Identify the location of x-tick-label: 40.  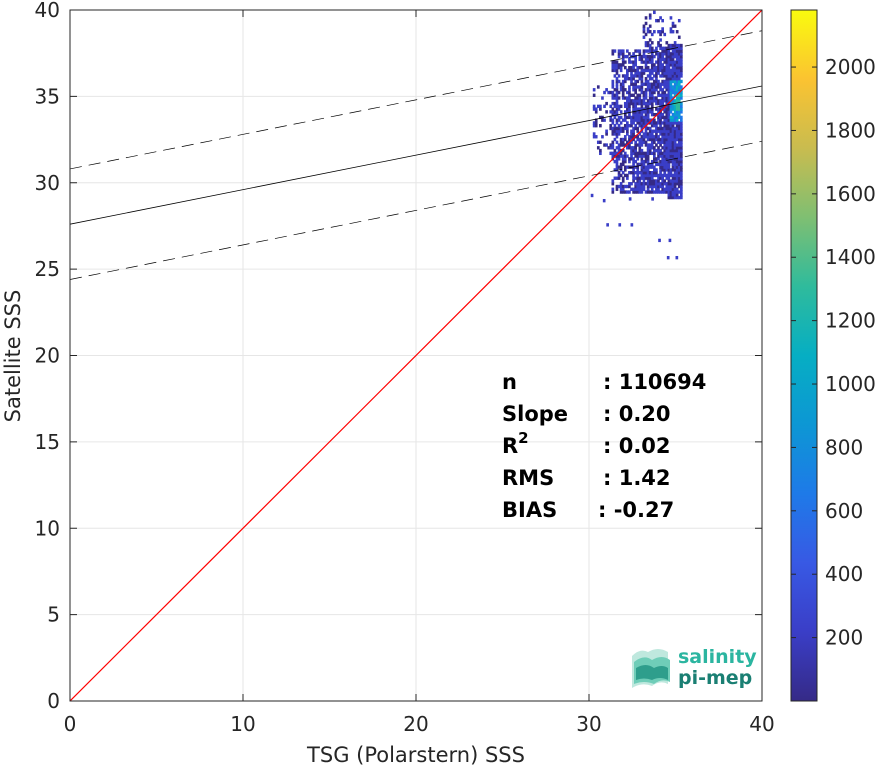
(761, 724).